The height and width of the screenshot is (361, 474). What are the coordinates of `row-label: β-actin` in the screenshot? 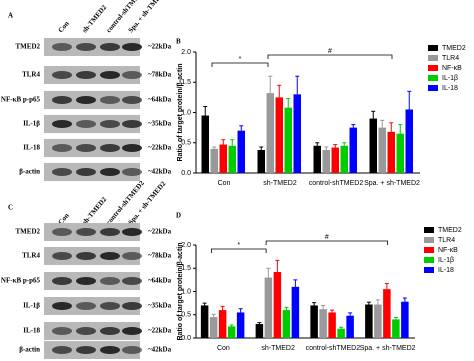 It's located at (29, 172).